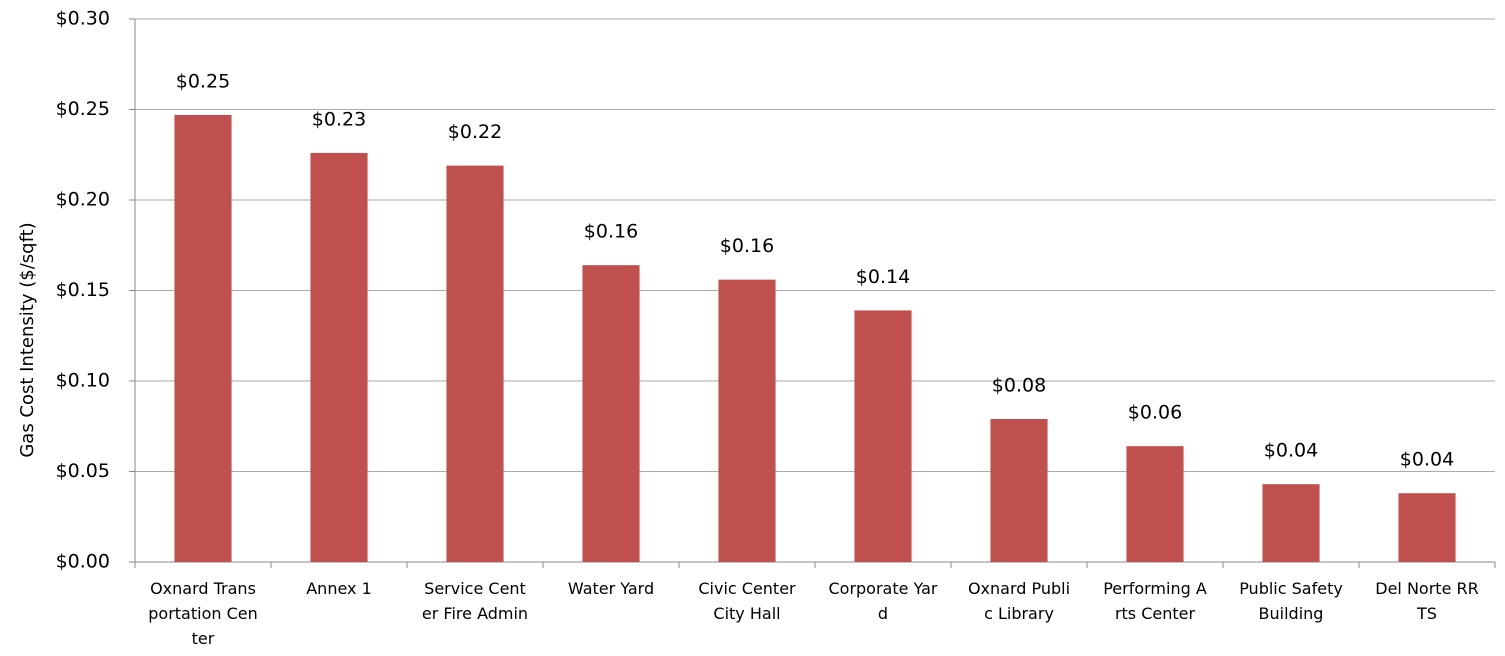 Image resolution: width=1505 pixels, height=656 pixels. I want to click on y-tick-label: $0.10, so click(83, 381).